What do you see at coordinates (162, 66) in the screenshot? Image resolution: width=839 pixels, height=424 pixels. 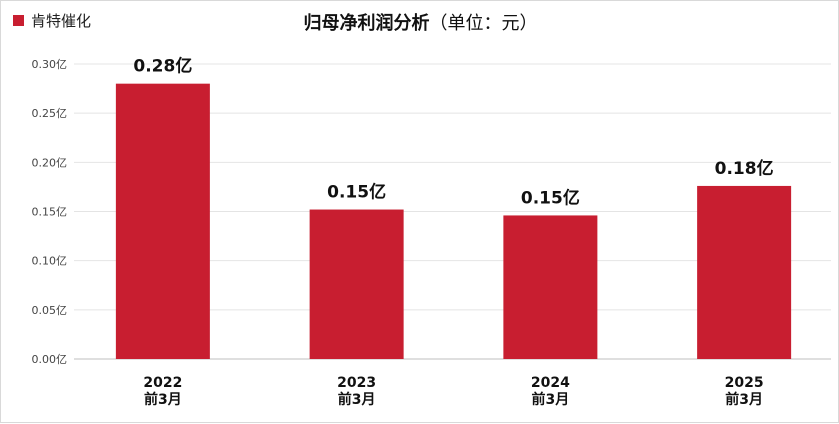 I see `data-label: 0.28亿` at bounding box center [162, 66].